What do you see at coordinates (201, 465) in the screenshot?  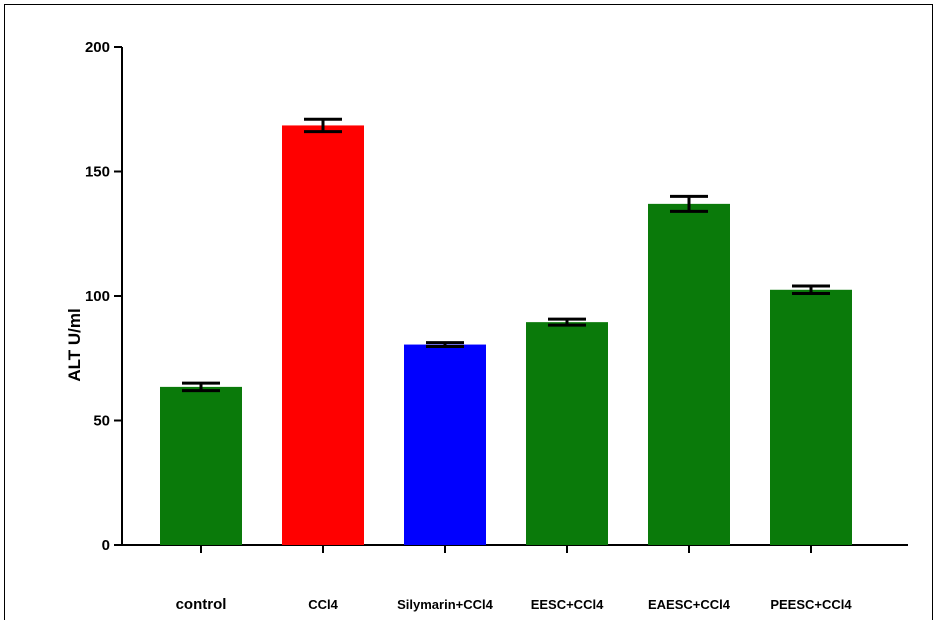 I see `bar-control` at bounding box center [201, 465].